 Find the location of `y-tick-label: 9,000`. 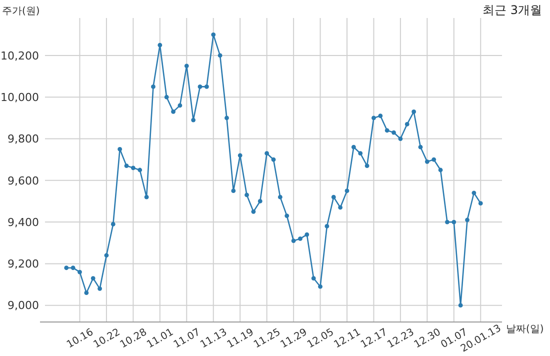

y-tick-label: 9,000 is located at coordinates (23, 305).